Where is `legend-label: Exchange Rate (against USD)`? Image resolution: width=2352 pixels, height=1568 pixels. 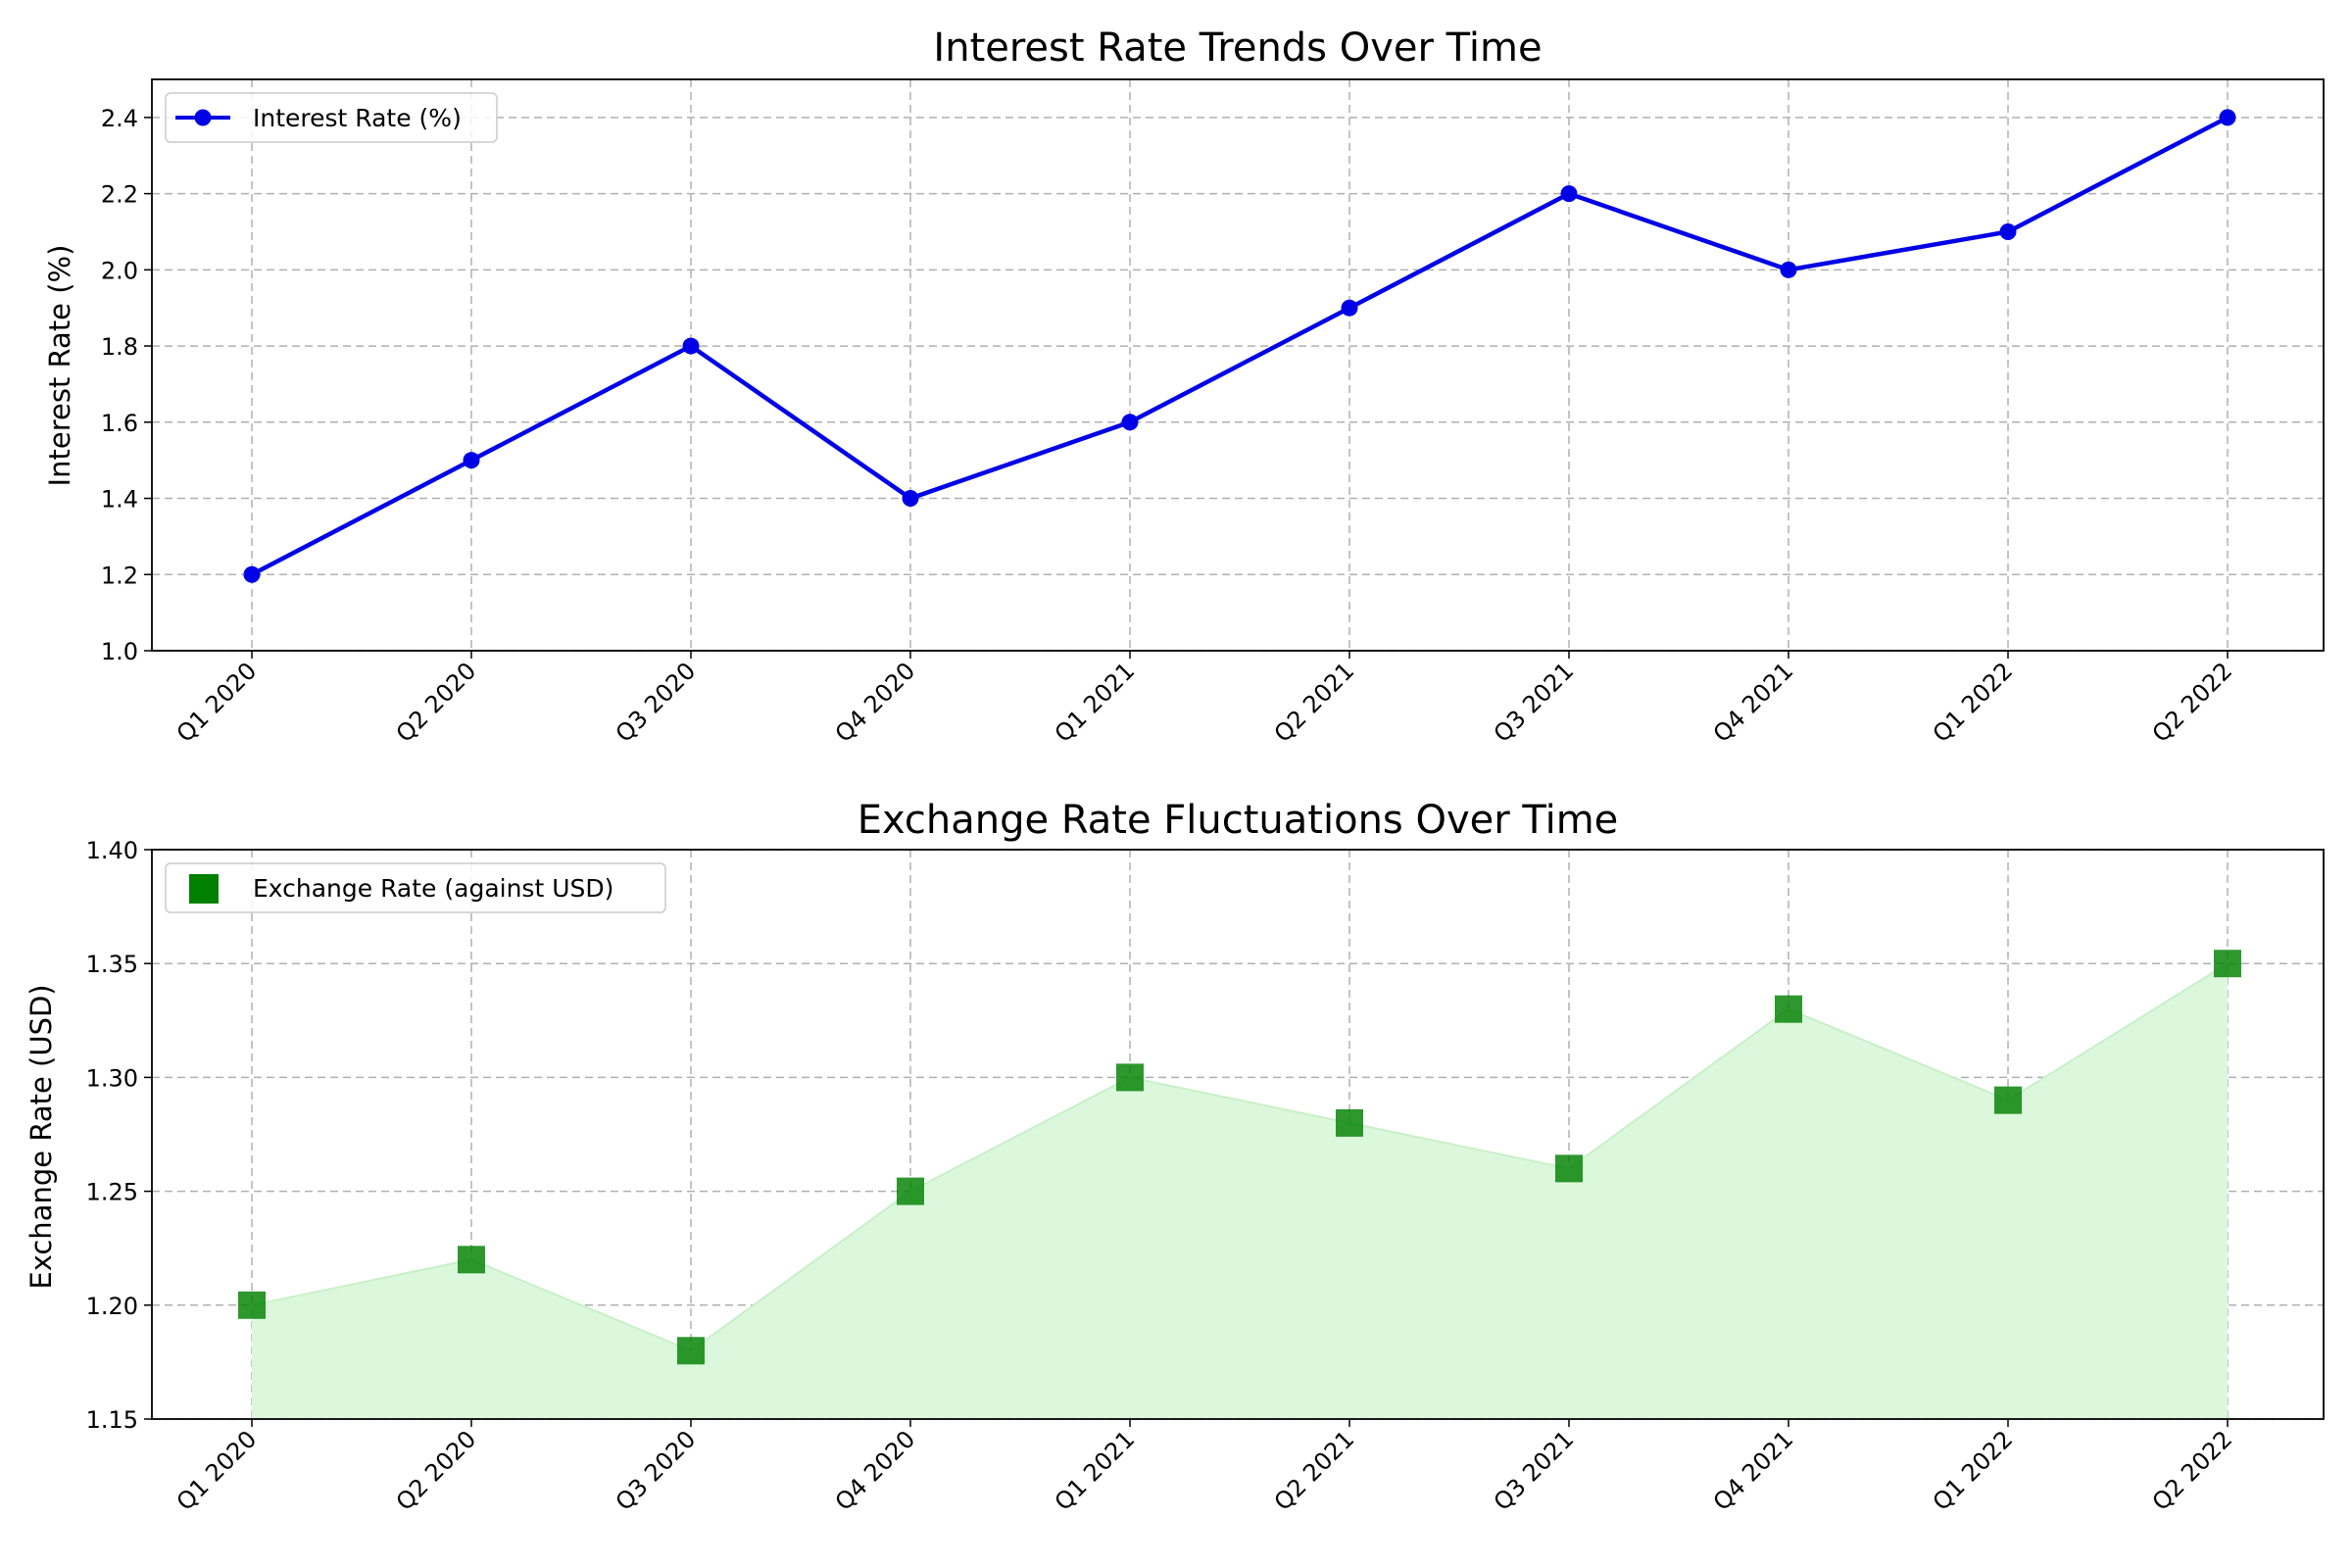 legend-label: Exchange Rate (against USD) is located at coordinates (433, 888).